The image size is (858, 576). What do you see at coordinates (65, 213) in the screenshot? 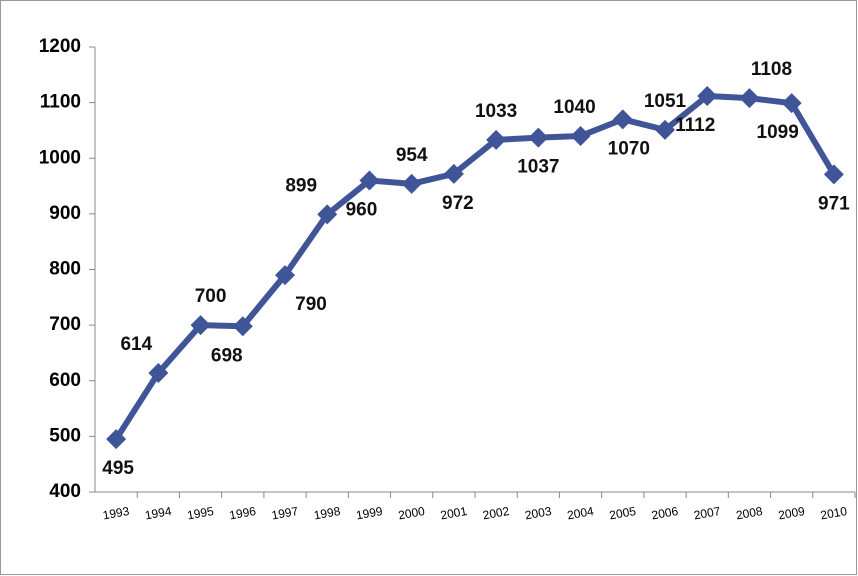
I see `y-tick-label: 900` at bounding box center [65, 213].